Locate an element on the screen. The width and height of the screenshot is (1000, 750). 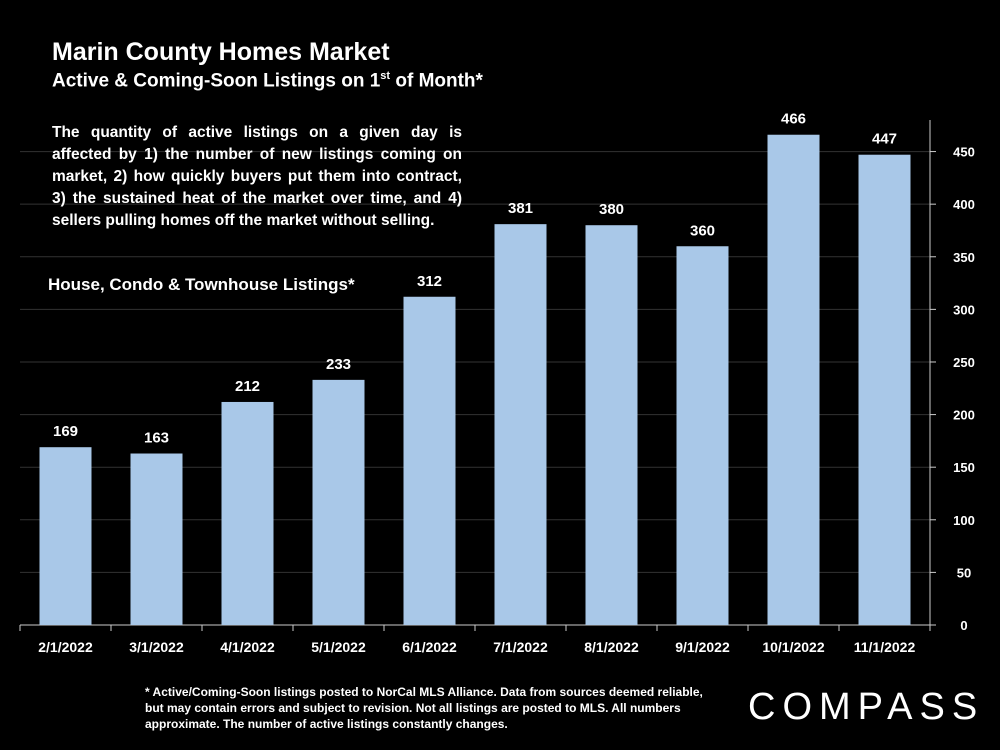
data-label: 312 is located at coordinates (429, 281).